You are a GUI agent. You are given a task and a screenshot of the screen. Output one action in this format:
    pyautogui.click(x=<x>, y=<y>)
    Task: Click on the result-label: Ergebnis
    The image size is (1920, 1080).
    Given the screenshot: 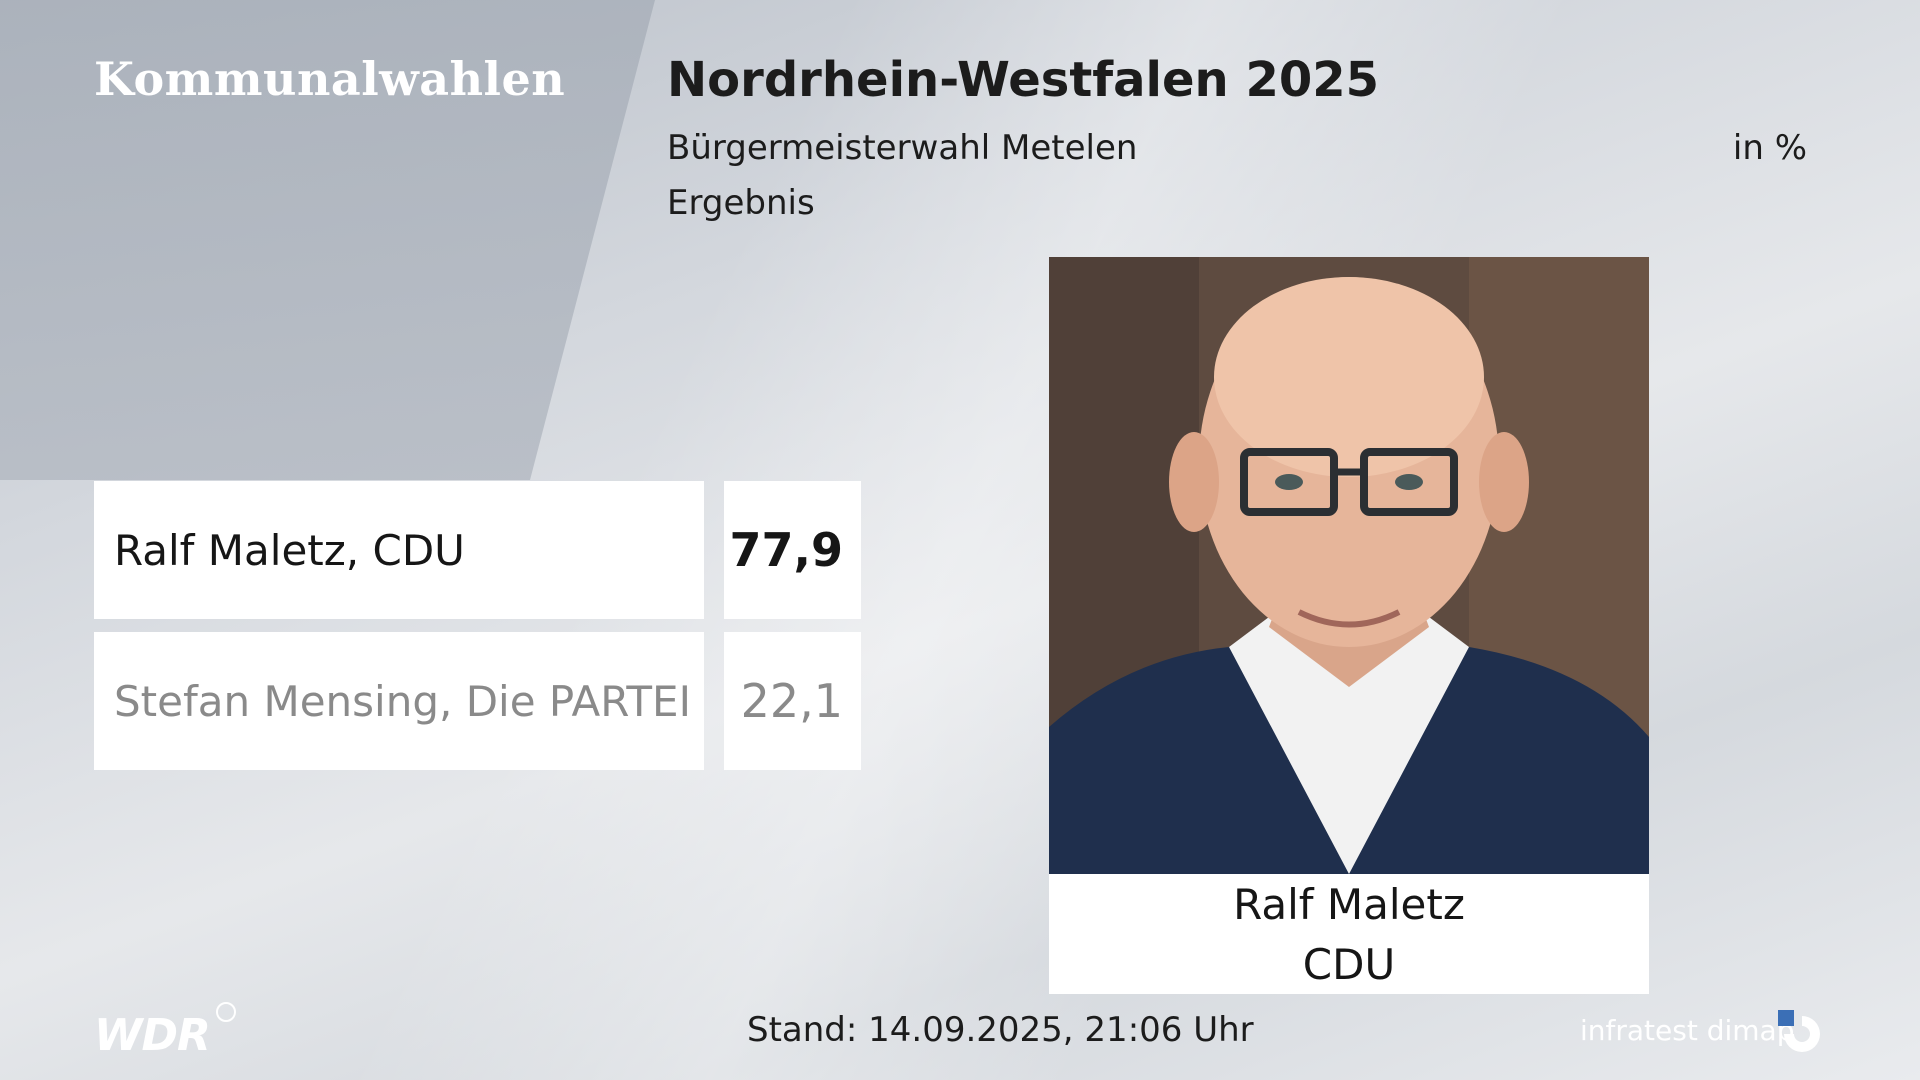 What is the action you would take?
    pyautogui.click(x=741, y=203)
    